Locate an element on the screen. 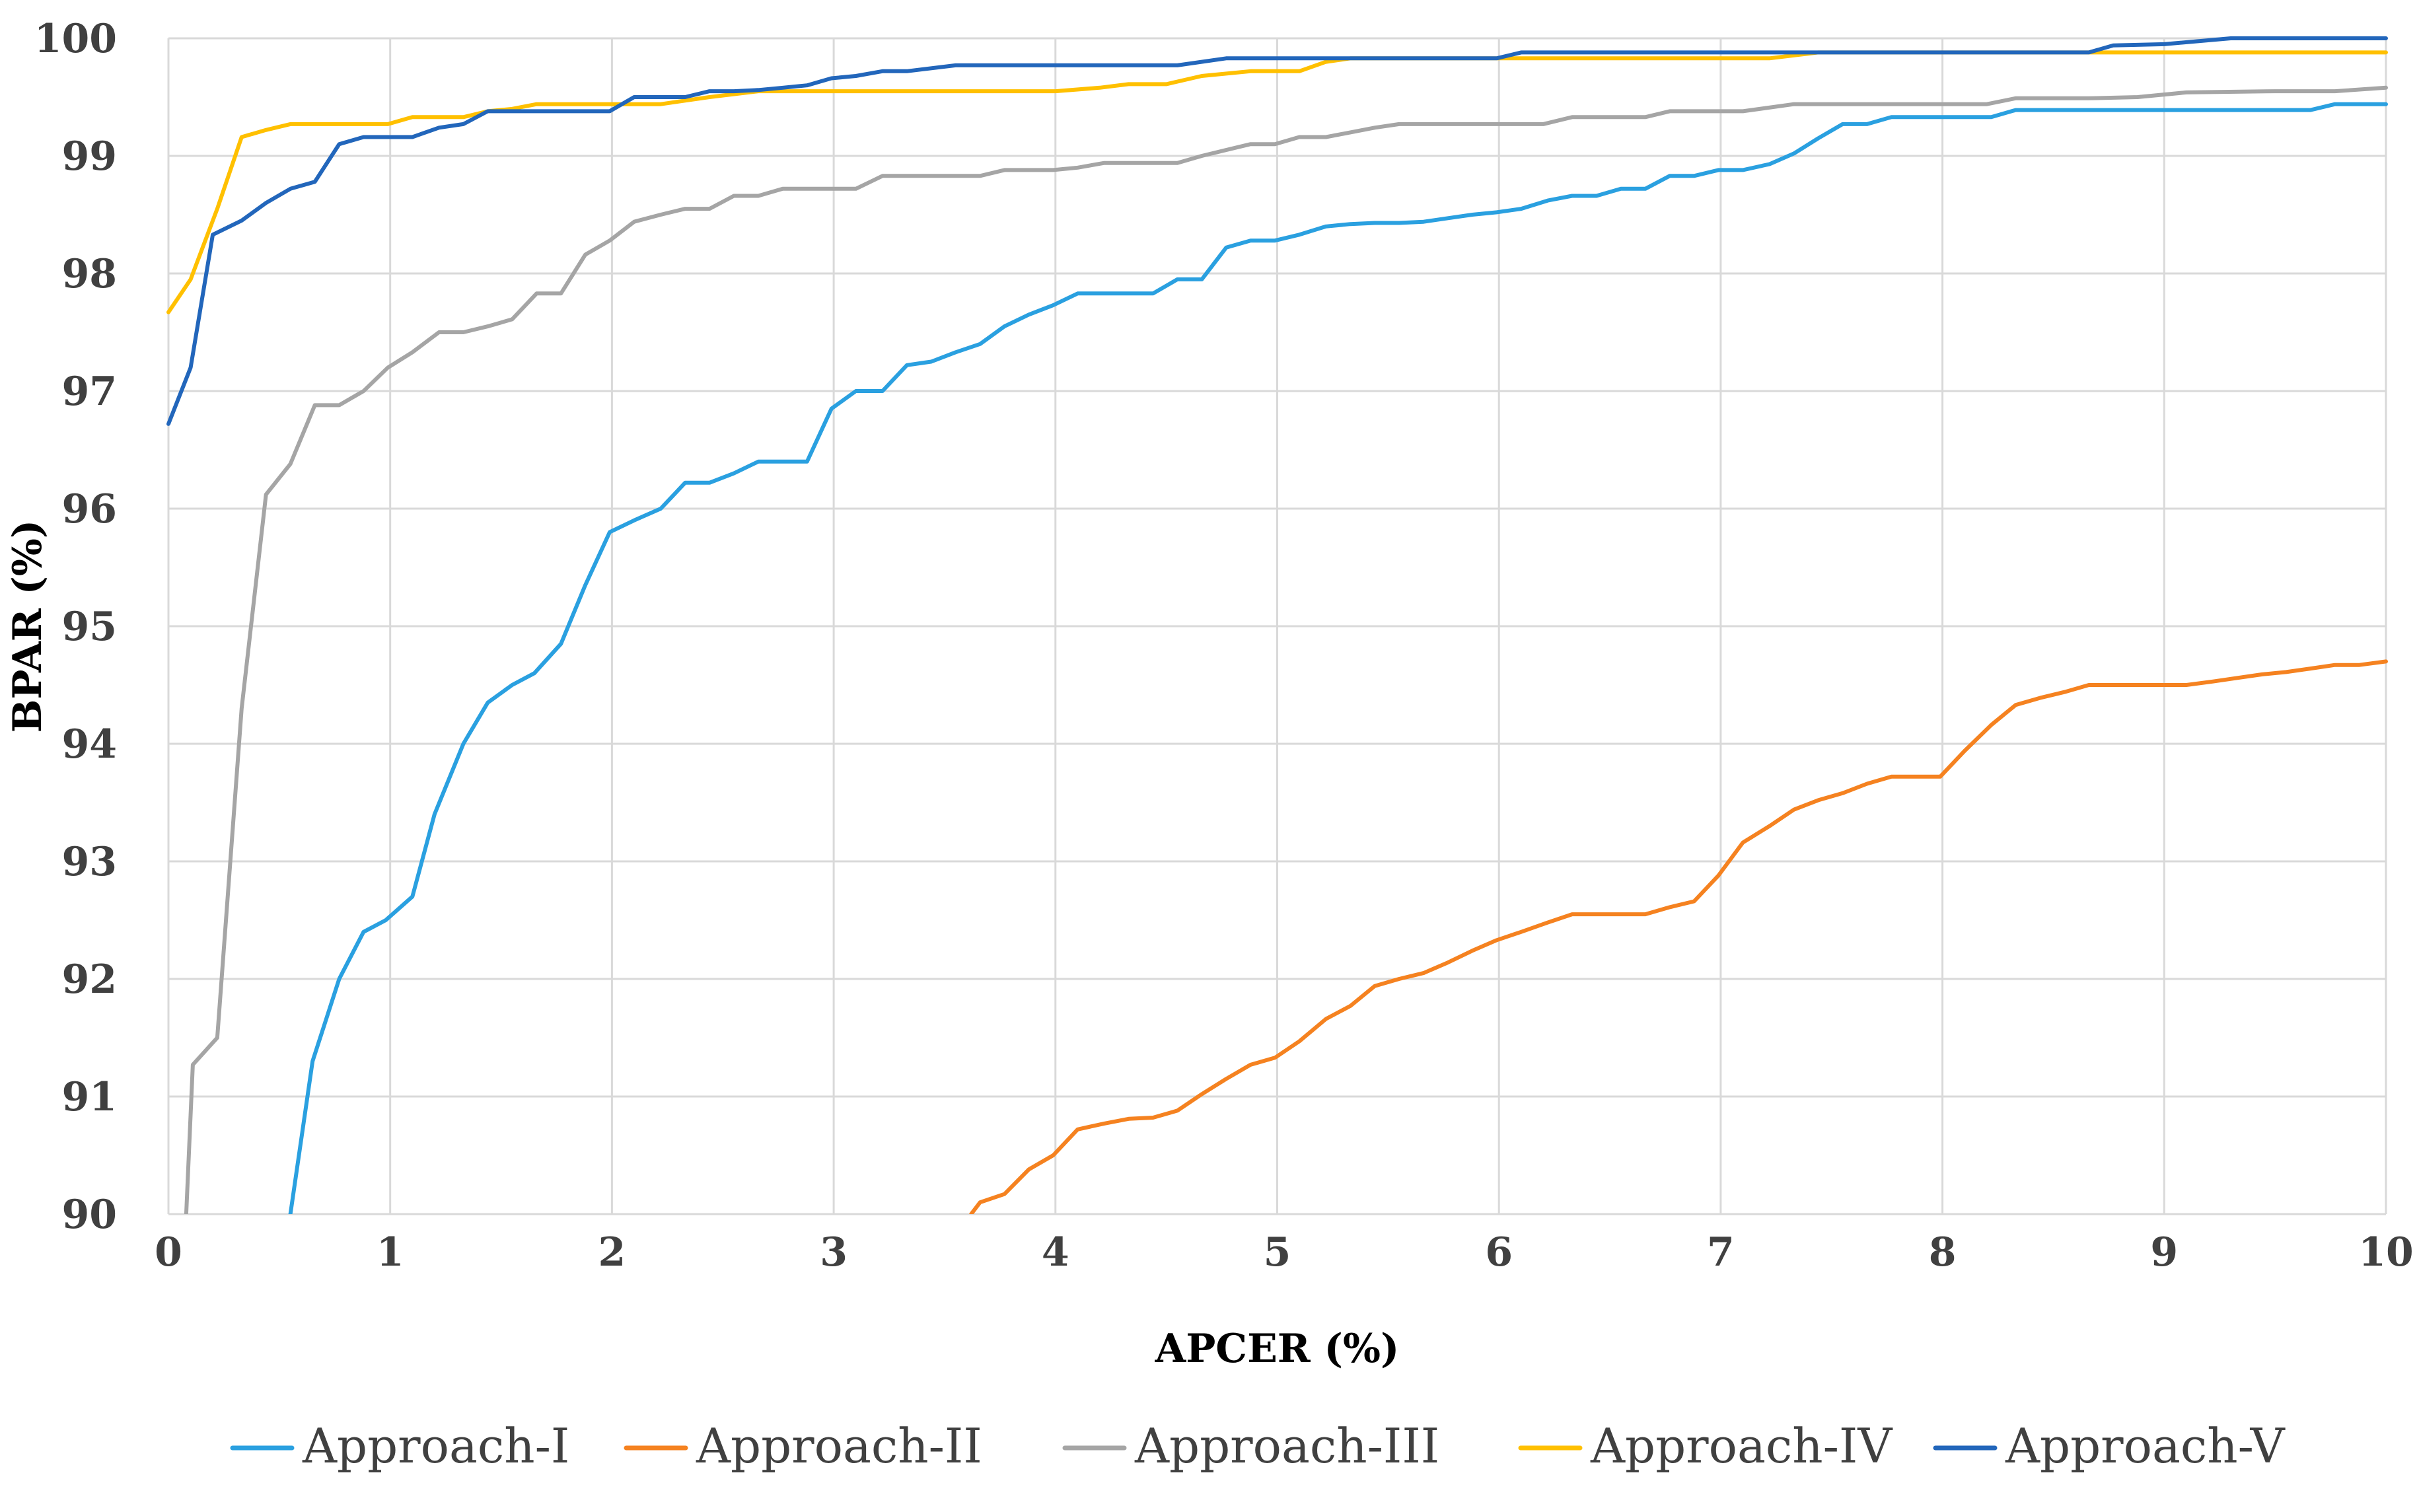 The image size is (2417, 1512). y-tick-label: 95 is located at coordinates (90, 627).